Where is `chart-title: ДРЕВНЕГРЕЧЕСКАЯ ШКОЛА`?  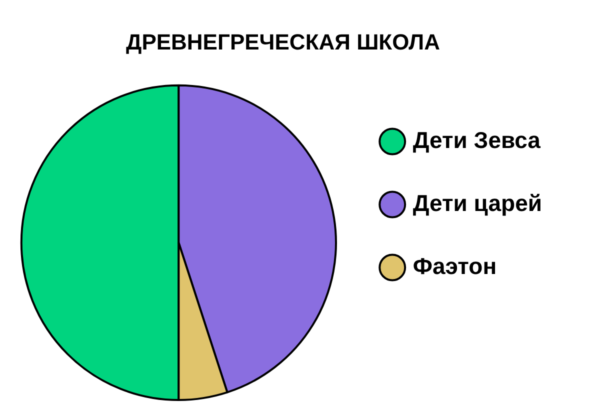
chart-title: ДРЕВНЕГРЕЧЕСКАЯ ШКОЛА is located at coordinates (283, 41).